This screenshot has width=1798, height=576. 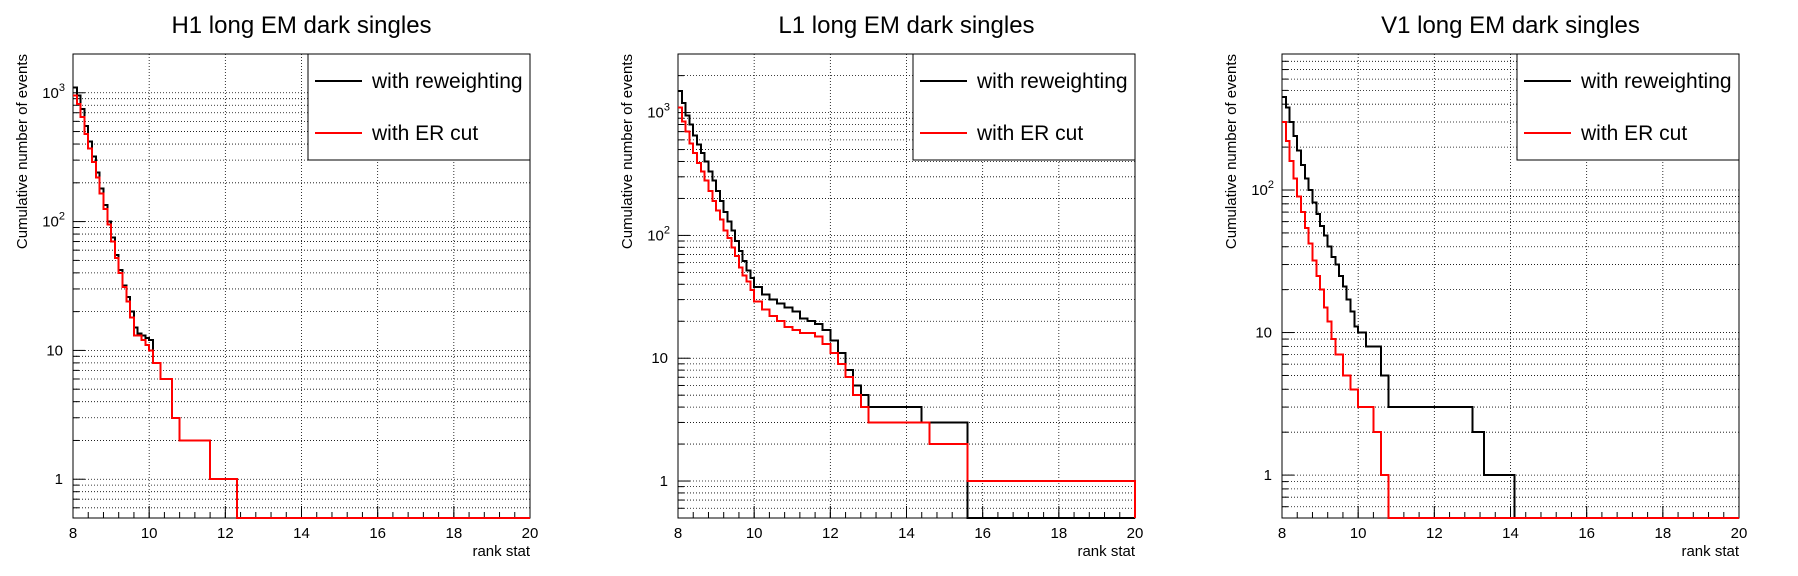 What do you see at coordinates (1510, 25) in the screenshot?
I see `chart-title: V1 long EM dark singles` at bounding box center [1510, 25].